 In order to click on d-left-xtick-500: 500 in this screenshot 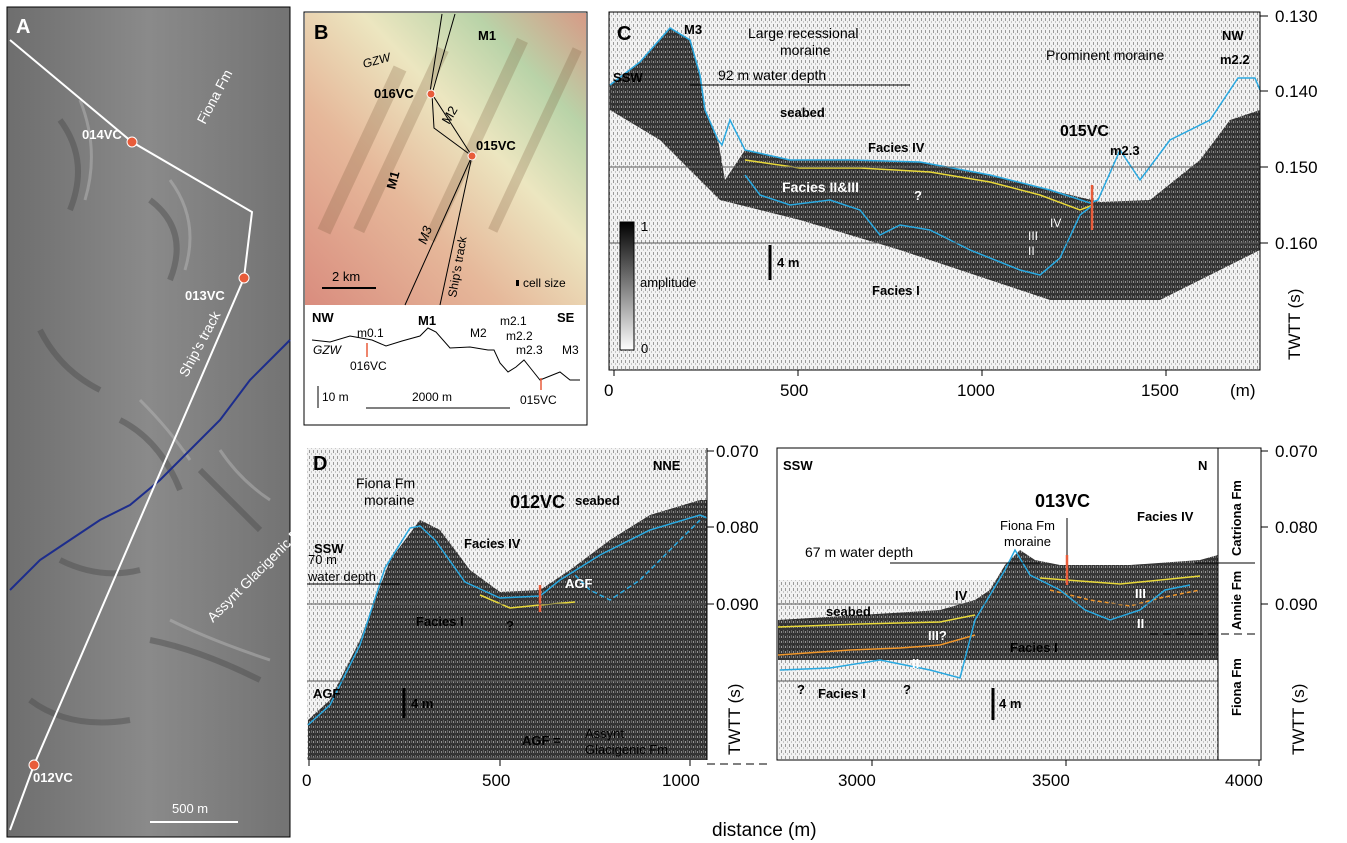, I will do `click(496, 780)`.